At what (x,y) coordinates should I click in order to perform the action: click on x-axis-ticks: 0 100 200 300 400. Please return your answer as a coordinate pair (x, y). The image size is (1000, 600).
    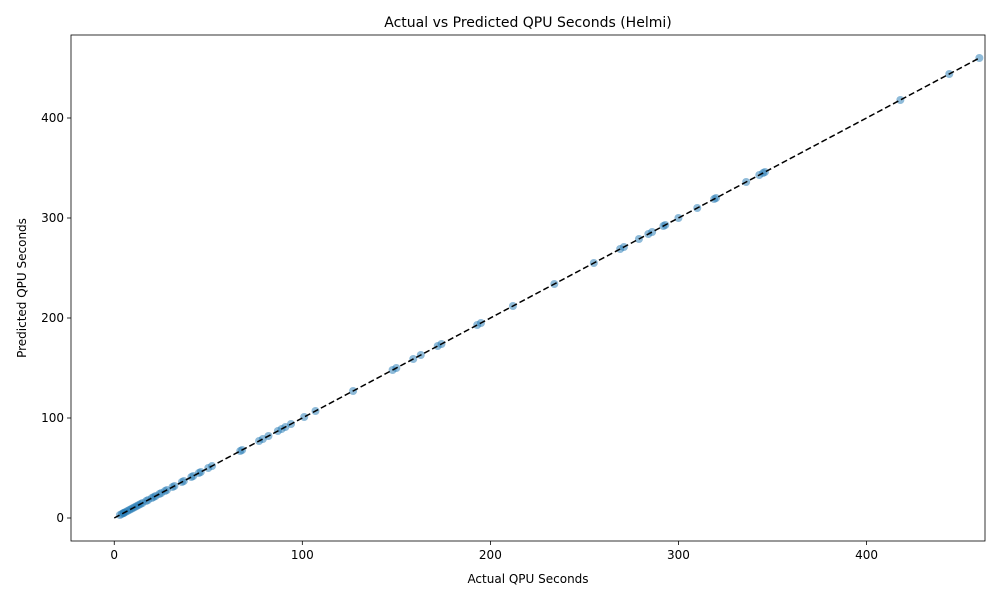
    Looking at the image, I should click on (494, 551).